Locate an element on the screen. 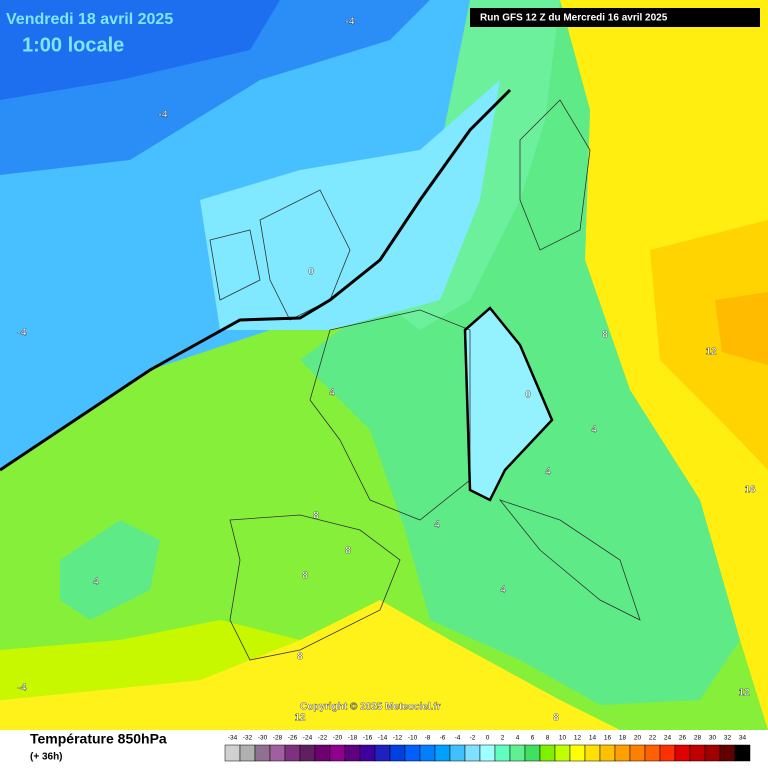 The image size is (768, 768). legend-label: -18 is located at coordinates (353, 738).